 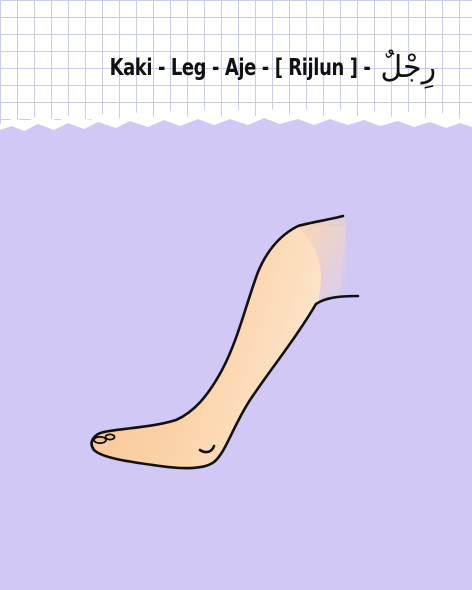 What do you see at coordinates (321, 259) in the screenshot?
I see `thigh-fade` at bounding box center [321, 259].